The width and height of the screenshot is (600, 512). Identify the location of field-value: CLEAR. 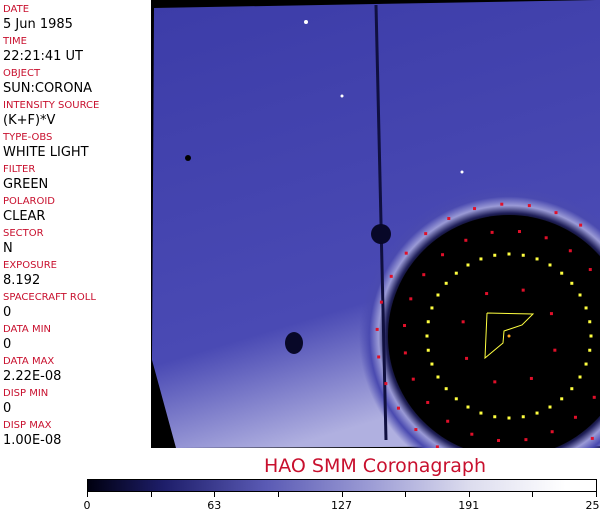
(24, 216).